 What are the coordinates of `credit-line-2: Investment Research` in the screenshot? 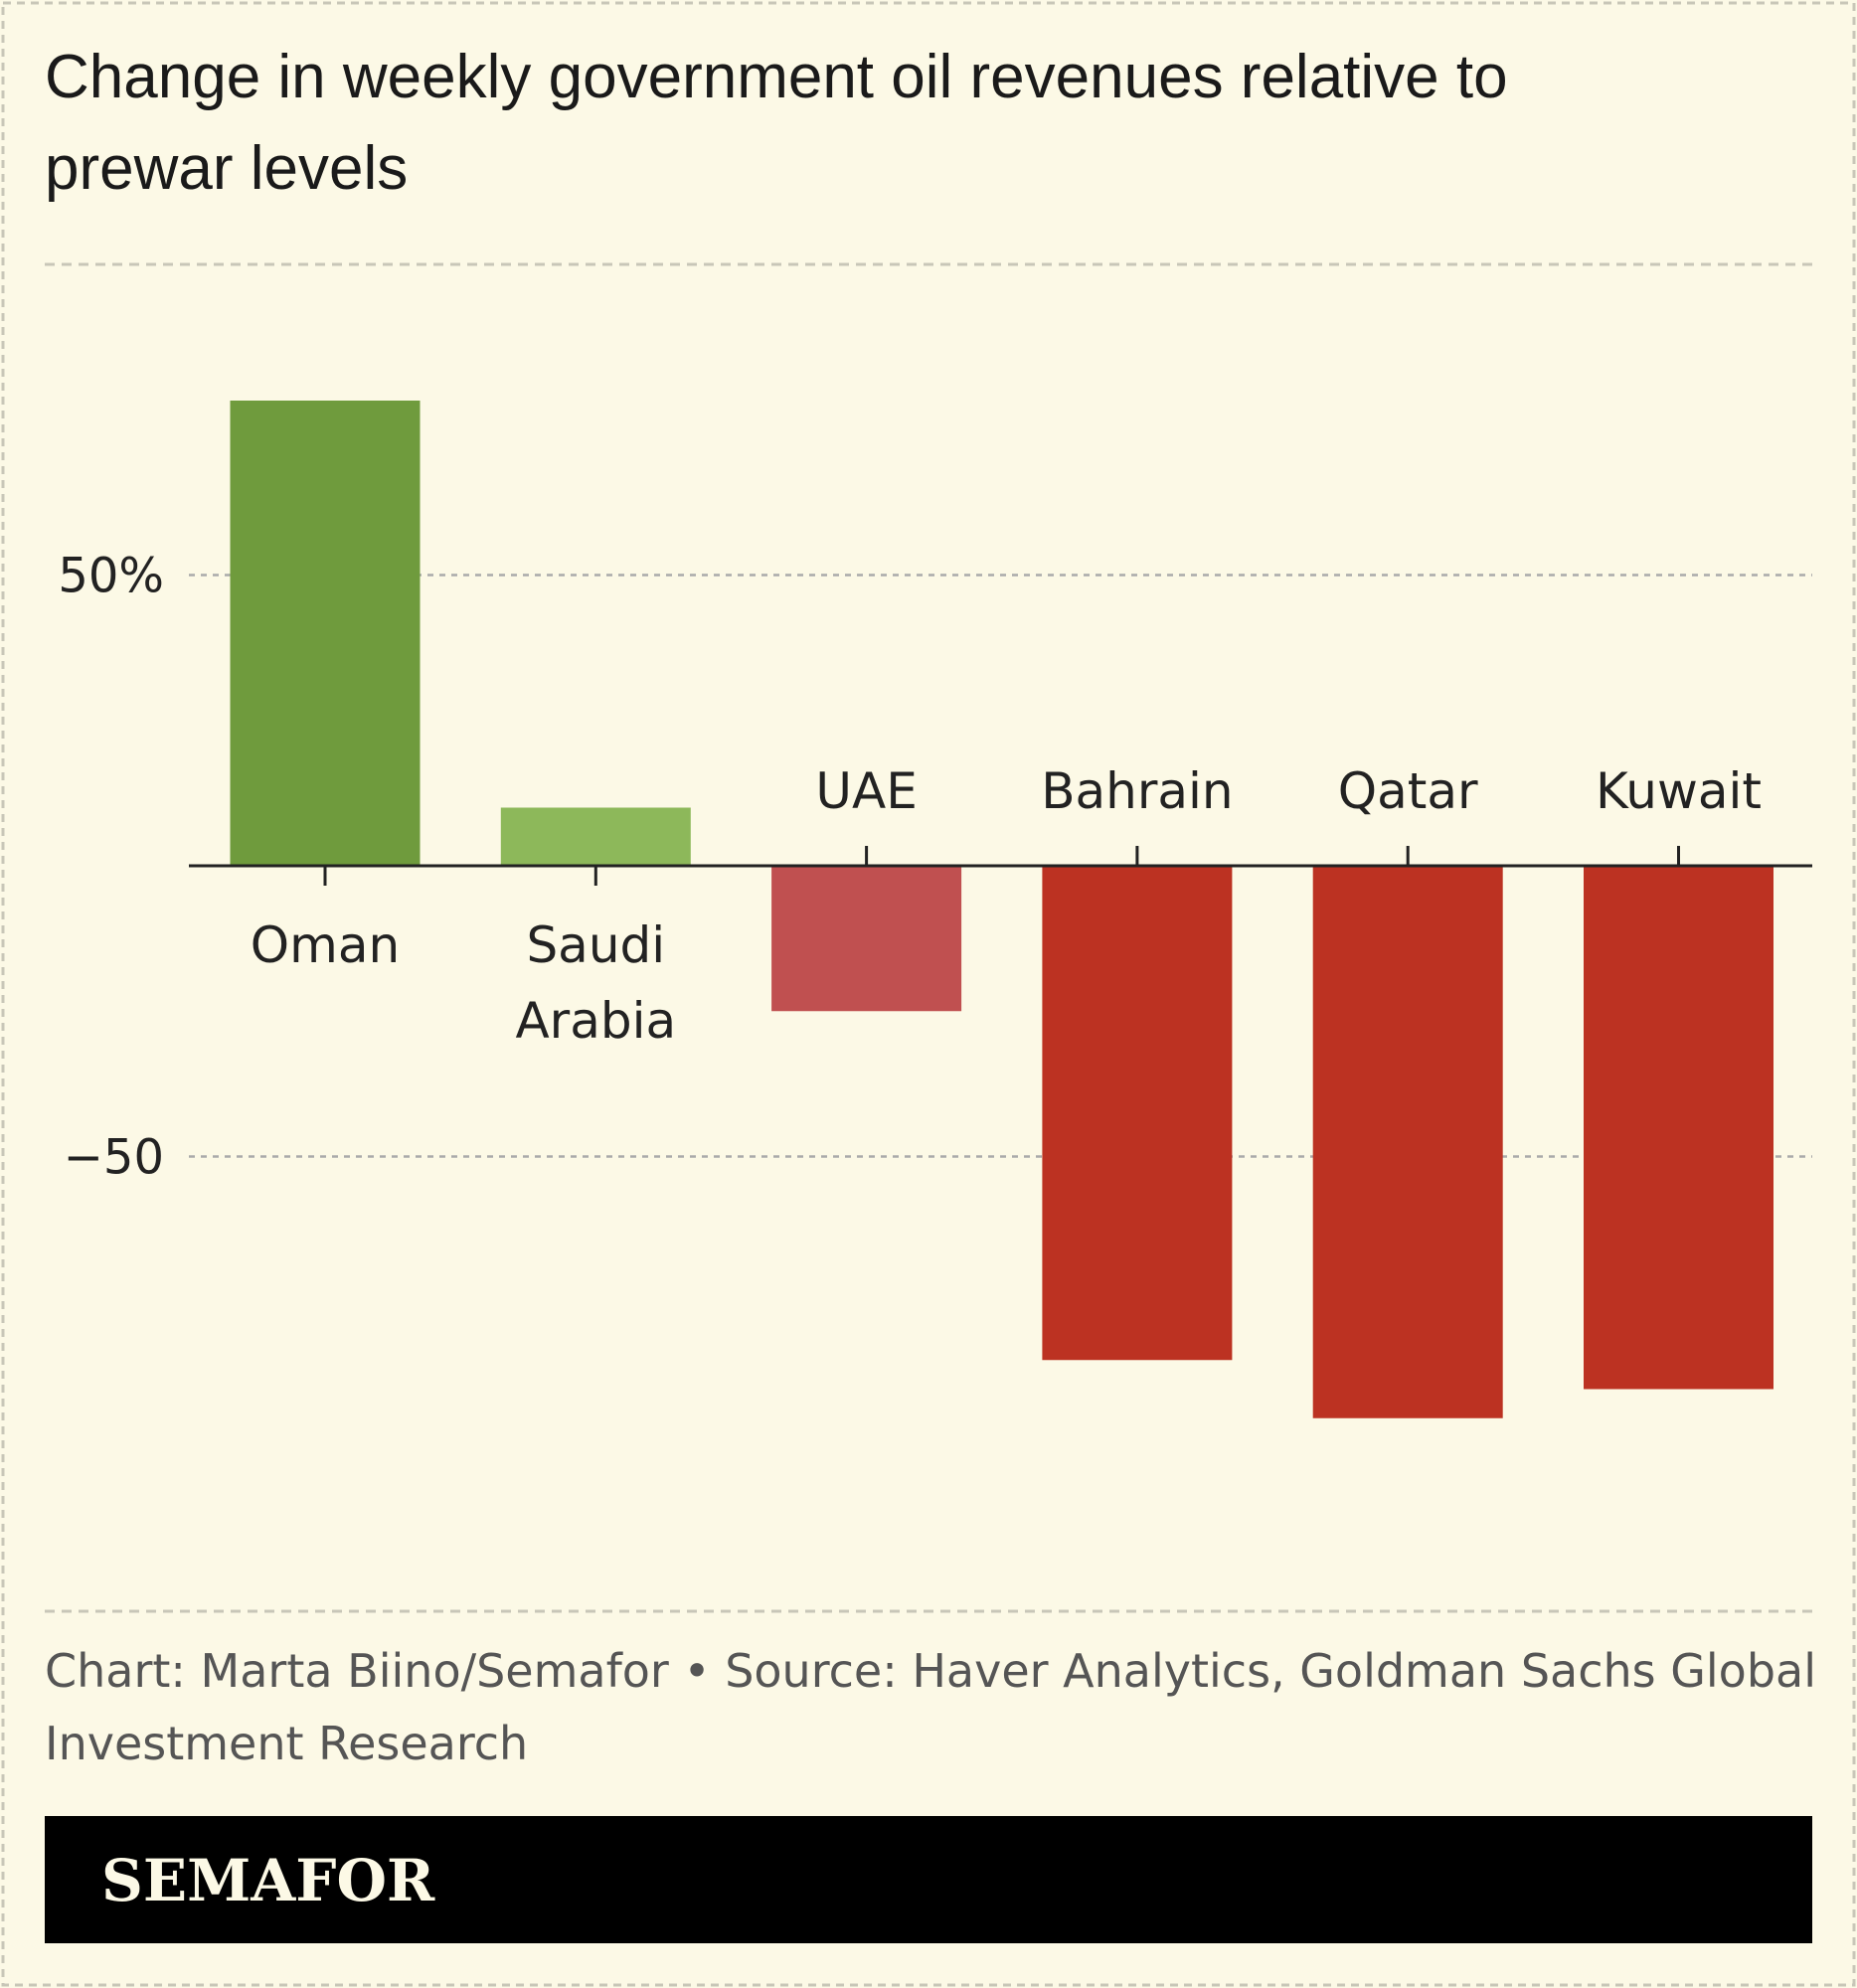 It's located at (286, 1743).